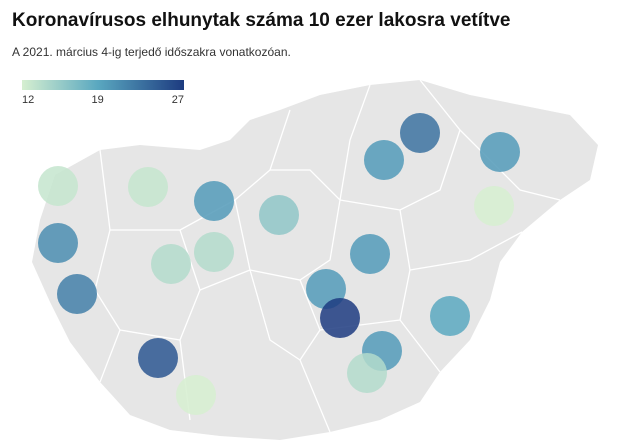  I want to click on legend-tick-label: 27, so click(178, 100).